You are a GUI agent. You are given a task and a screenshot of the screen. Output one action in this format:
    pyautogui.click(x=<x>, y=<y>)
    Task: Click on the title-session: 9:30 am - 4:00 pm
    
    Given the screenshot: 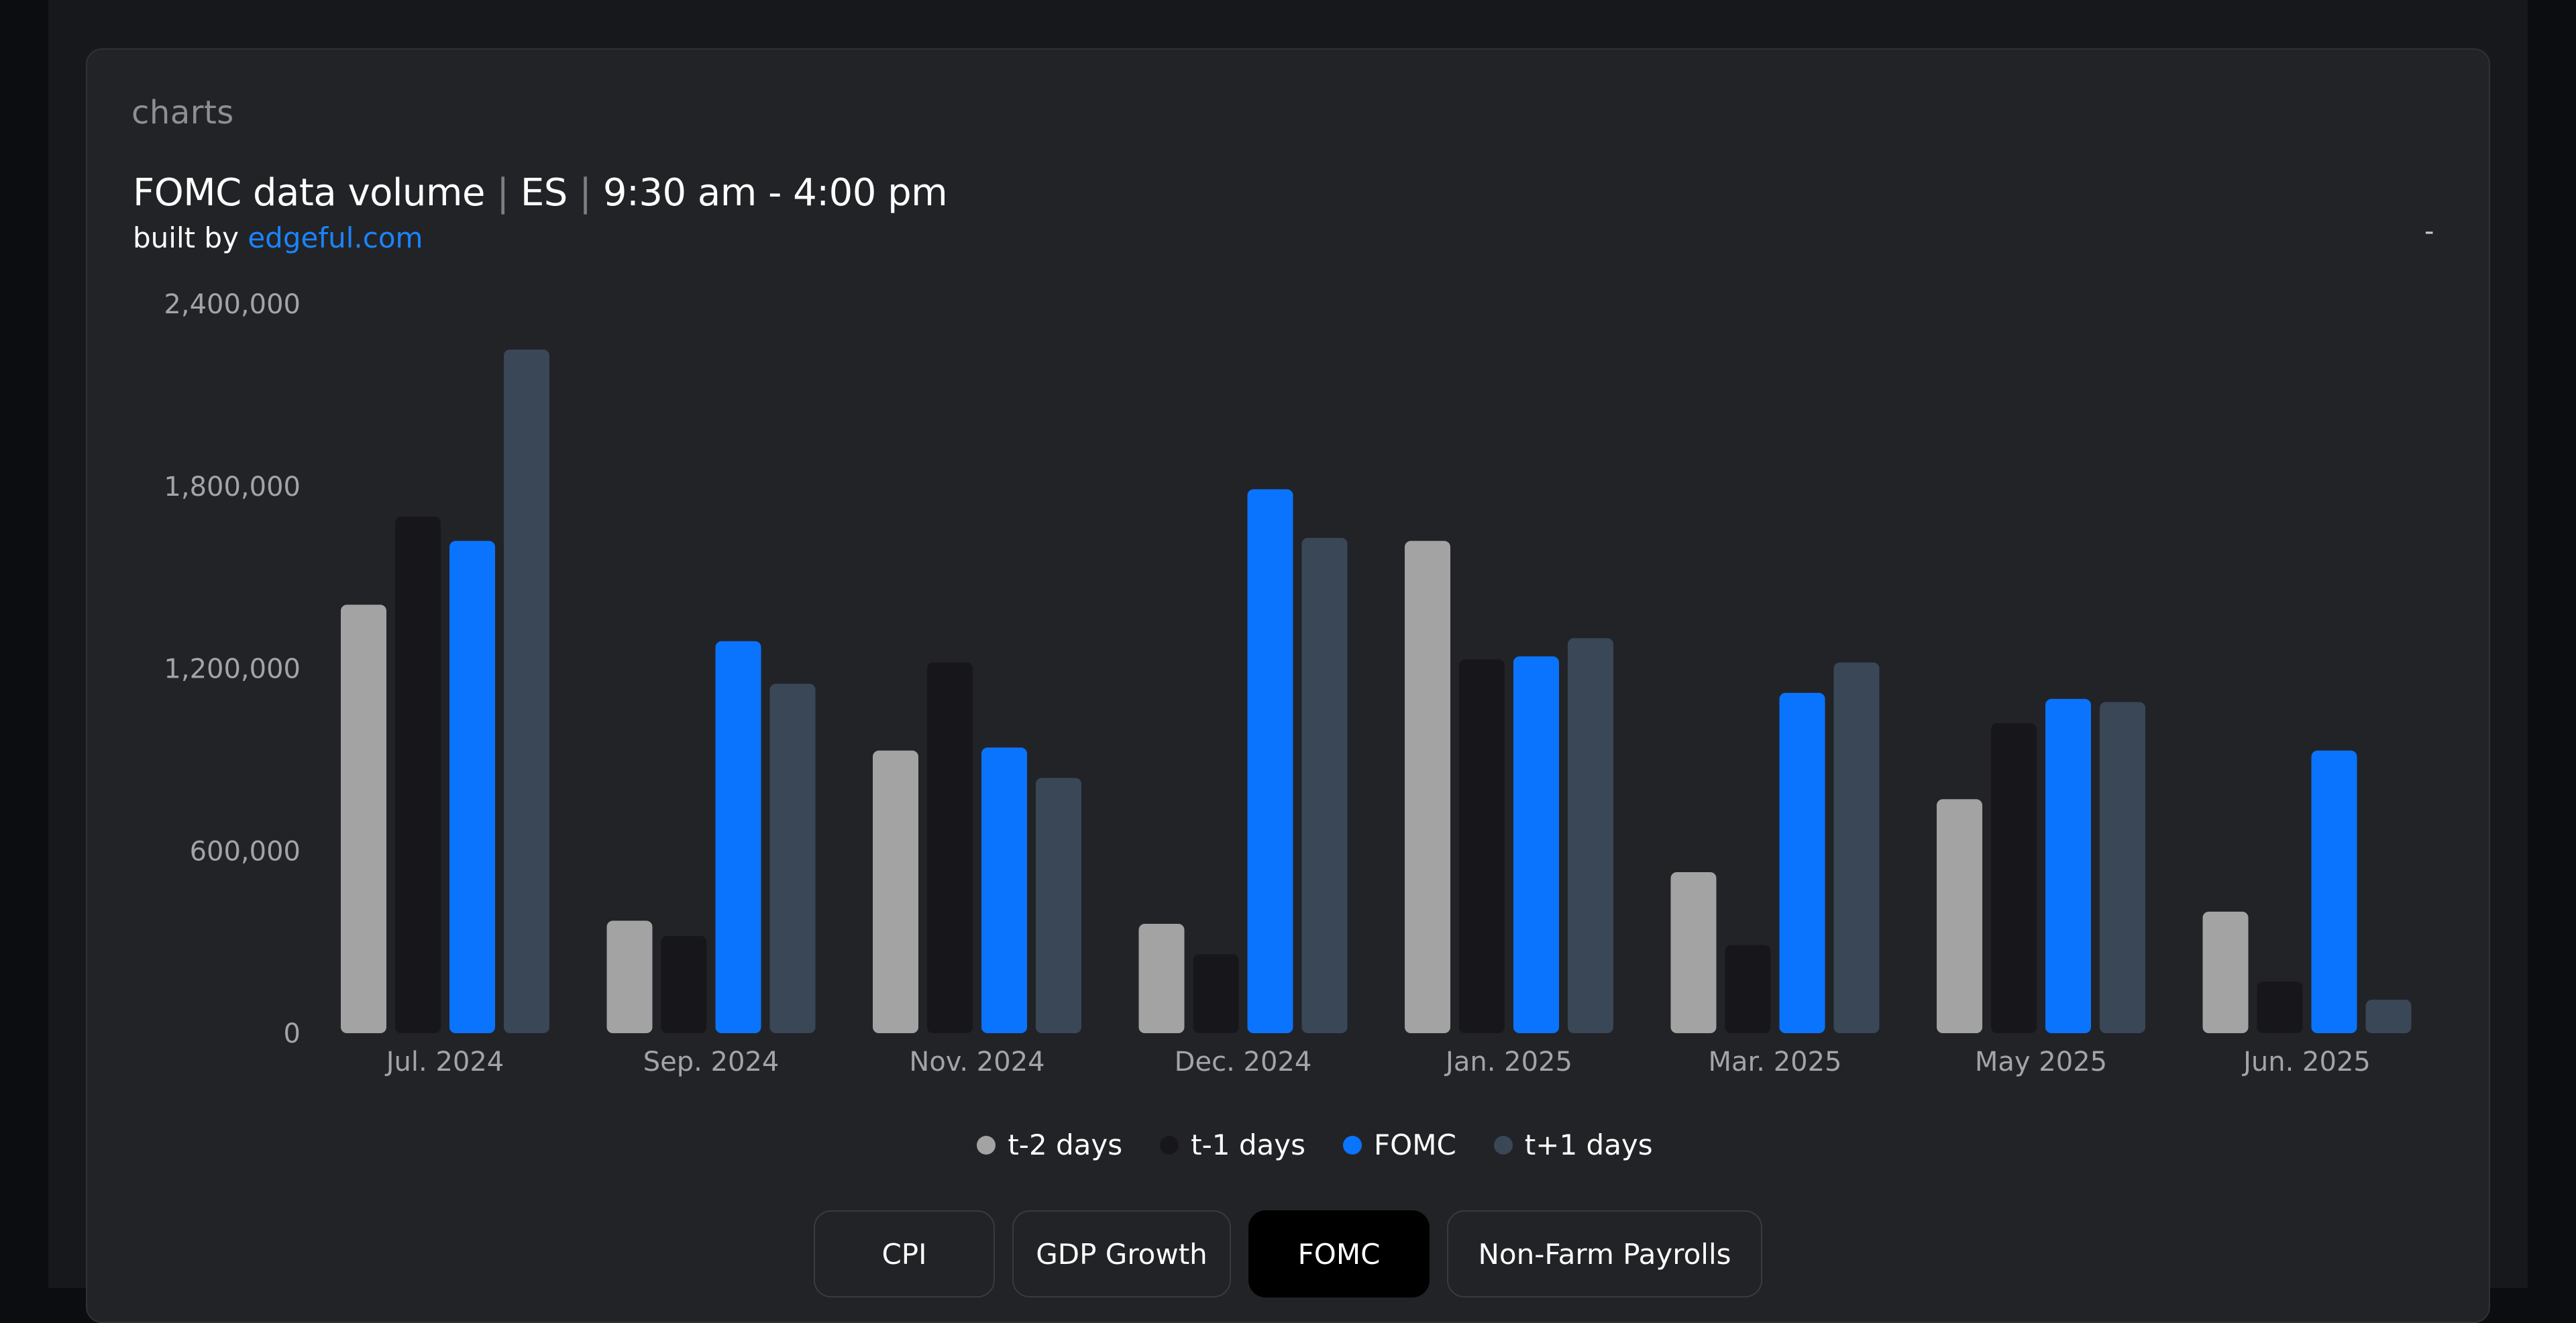 What is the action you would take?
    pyautogui.click(x=775, y=193)
    